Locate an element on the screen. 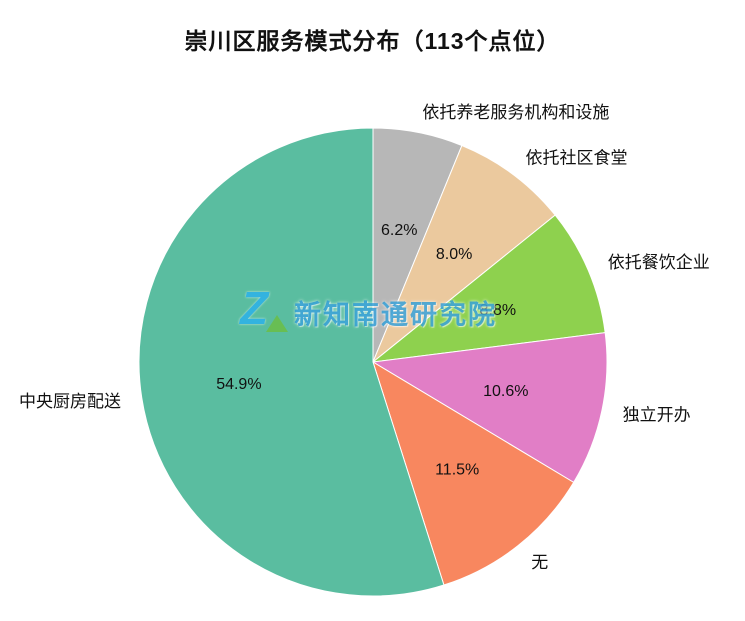 This screenshot has width=745, height=621. slice-category-label-4: 独立开办 is located at coordinates (657, 415).